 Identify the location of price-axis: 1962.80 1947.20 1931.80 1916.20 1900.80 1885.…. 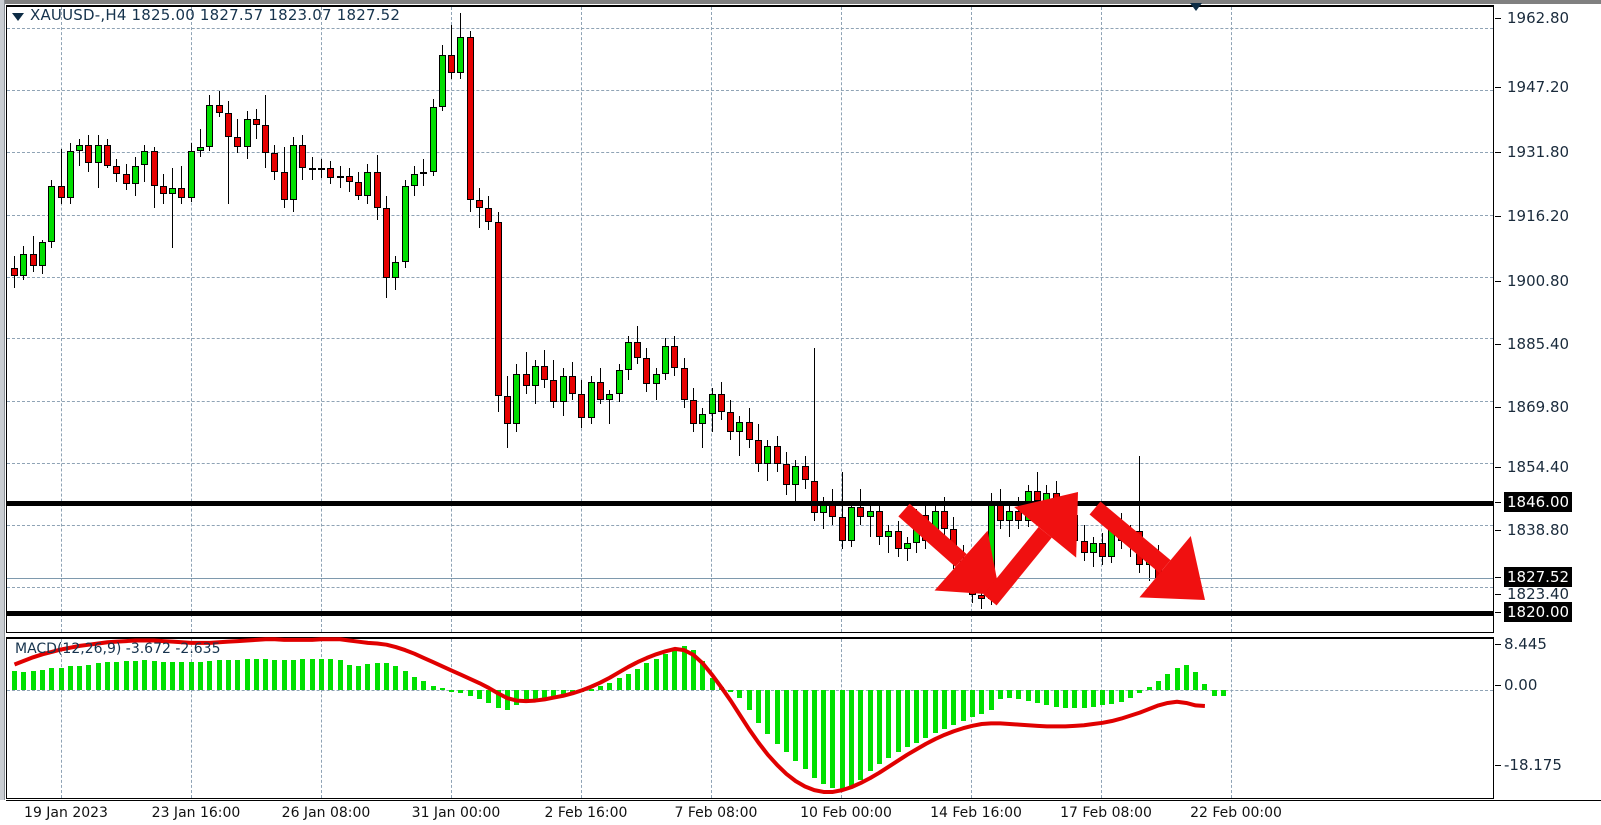
(1548, 319).